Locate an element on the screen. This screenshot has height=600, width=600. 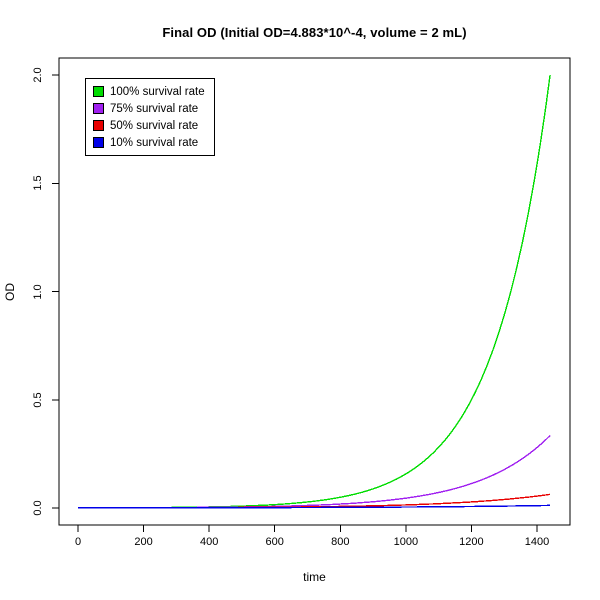
legend-item: 75% survival rate is located at coordinates (153, 108).